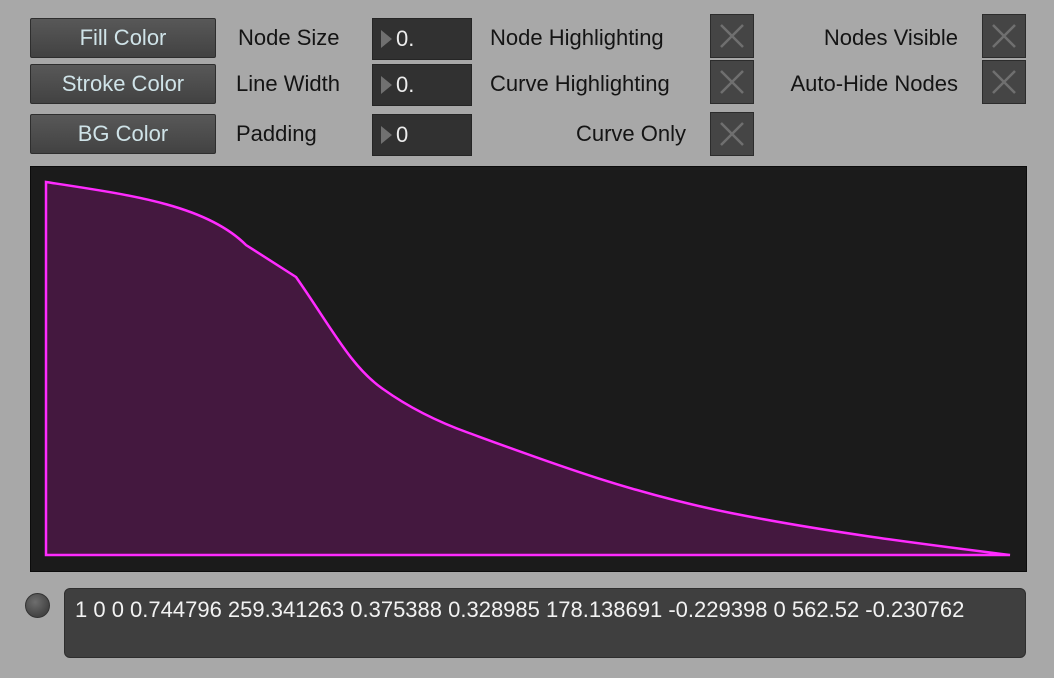 This screenshot has width=1054, height=678. What do you see at coordinates (577, 37) in the screenshot?
I see `node-highlighting-label: Node Highlighting` at bounding box center [577, 37].